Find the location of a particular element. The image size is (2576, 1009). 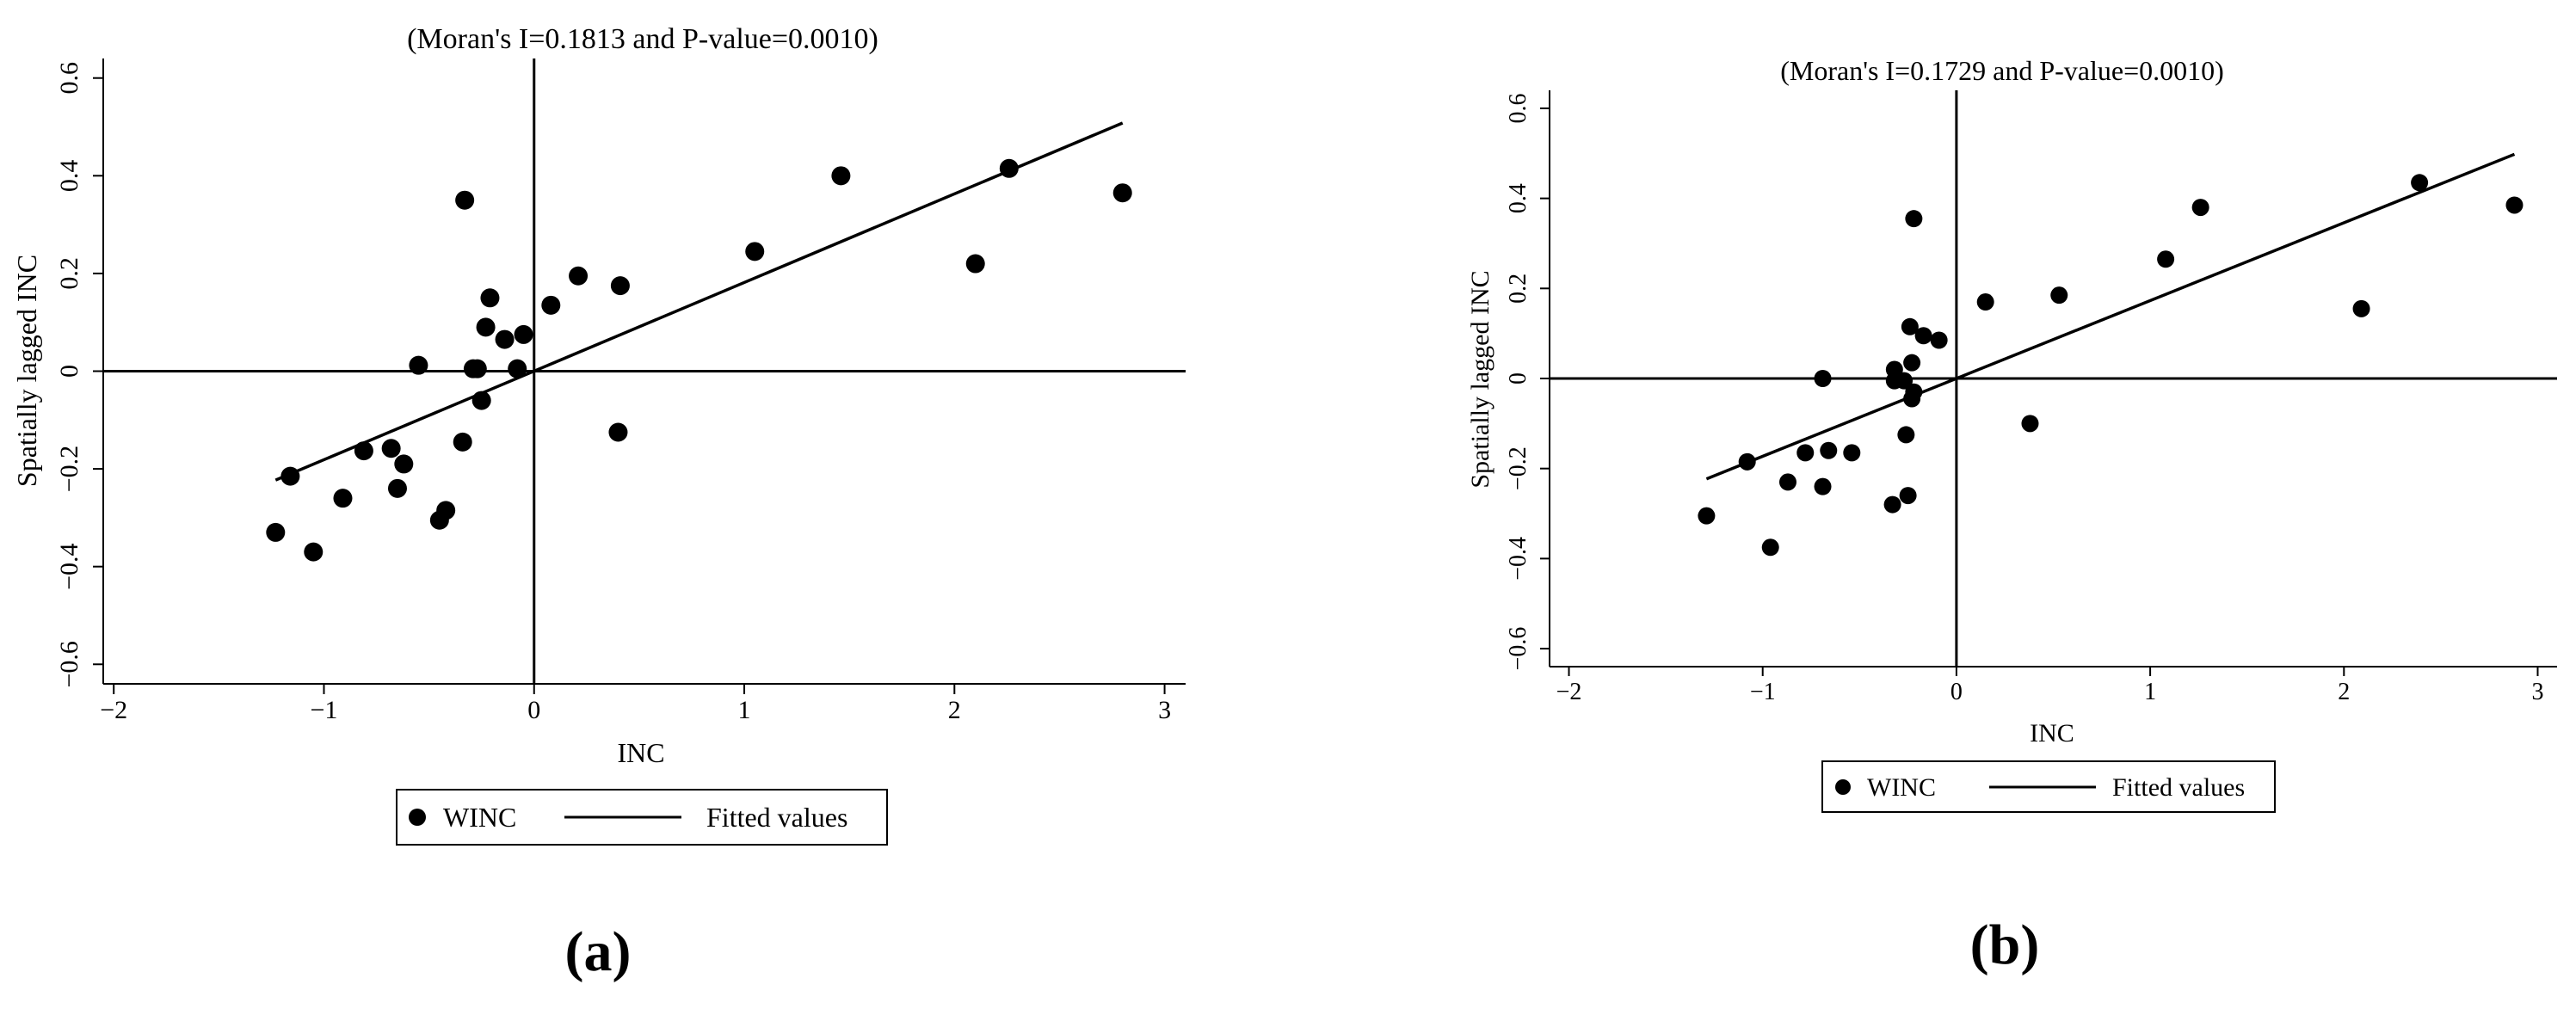

panel-label: (b) is located at coordinates (2005, 945).